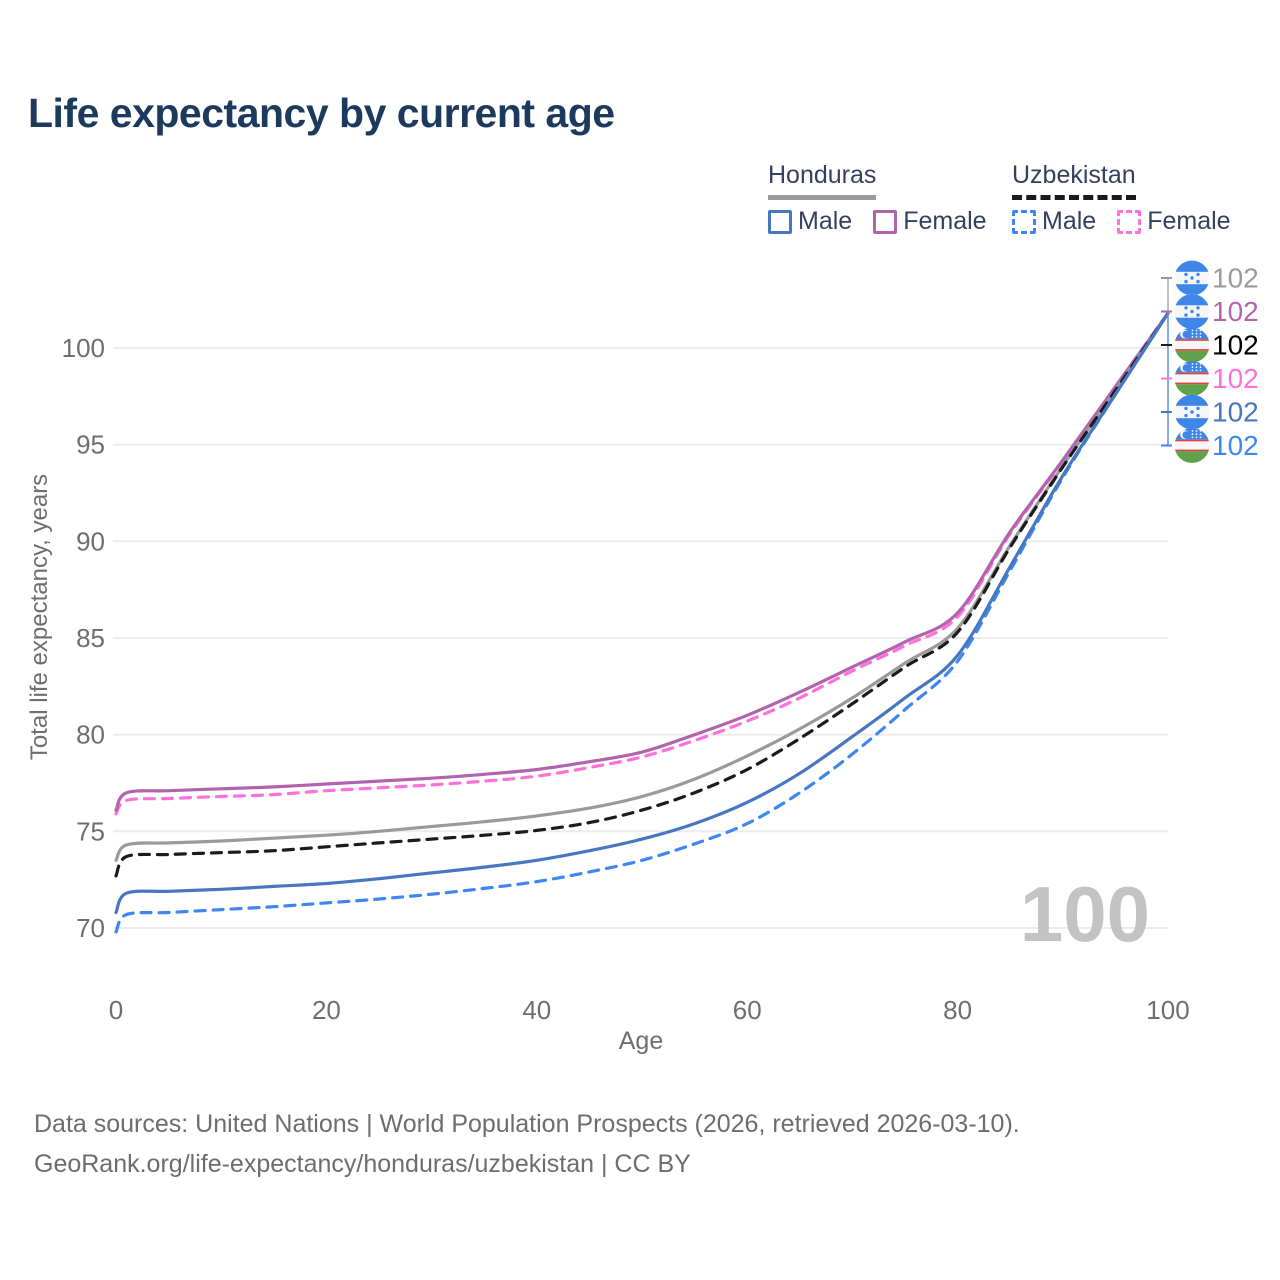 This screenshot has height=1280, width=1280. I want to click on x-tick-label: 40, so click(536, 1010).